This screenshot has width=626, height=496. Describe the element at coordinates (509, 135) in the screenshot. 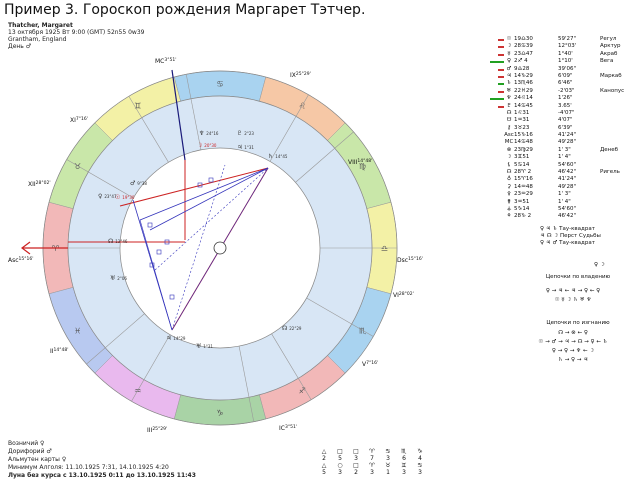

I see `planet-glyph-icon: Asc` at that location.